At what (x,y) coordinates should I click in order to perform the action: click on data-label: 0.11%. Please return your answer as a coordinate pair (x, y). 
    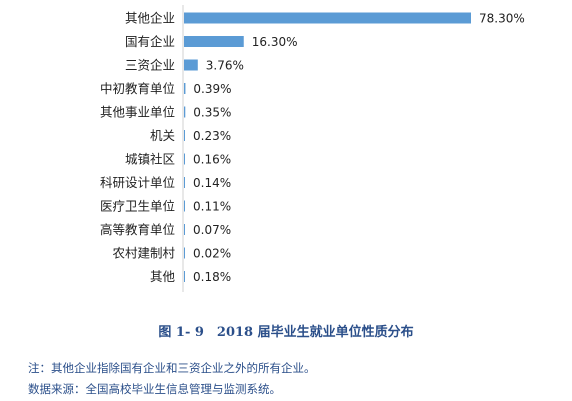
    Looking at the image, I should click on (212, 207).